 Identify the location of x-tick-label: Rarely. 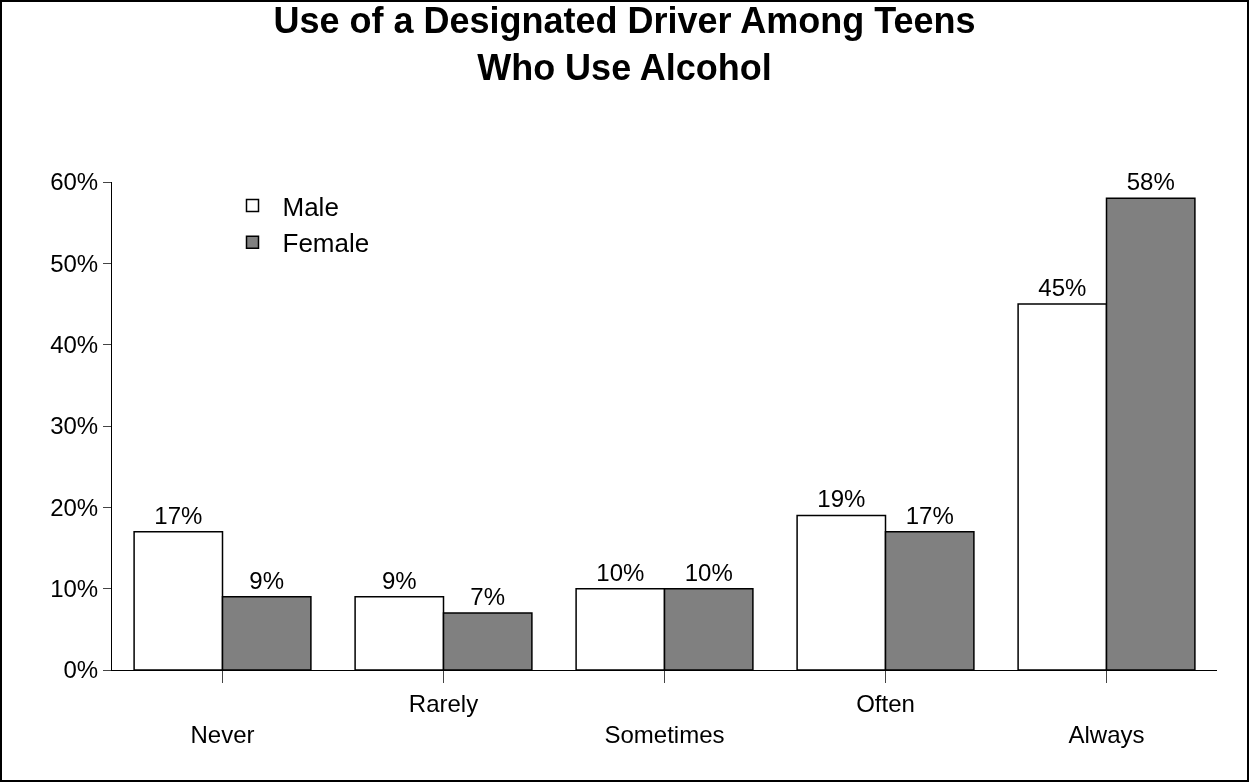
(443, 703).